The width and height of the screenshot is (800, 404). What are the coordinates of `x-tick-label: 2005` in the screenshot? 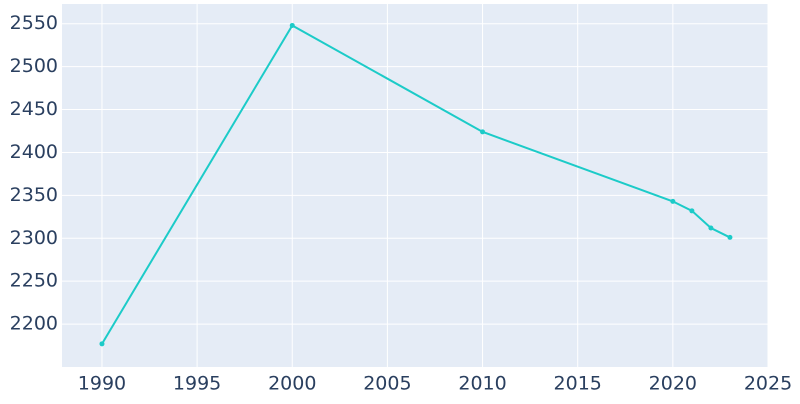 It's located at (387, 384).